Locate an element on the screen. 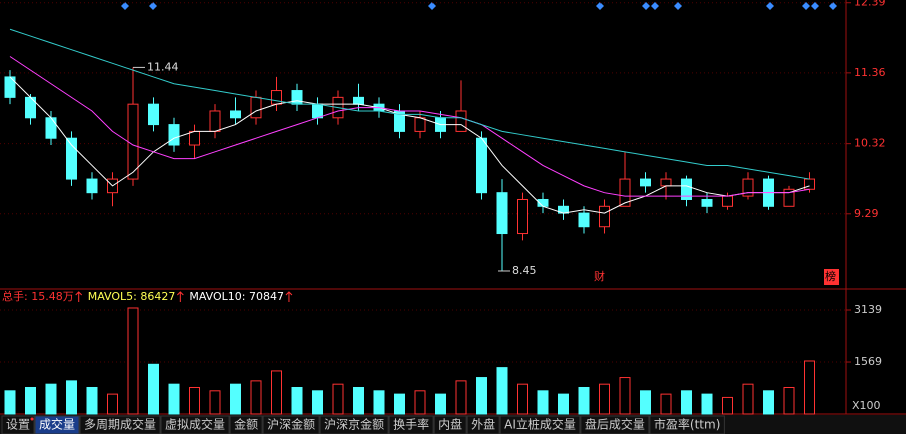 The width and height of the screenshot is (906, 434). up-arrow is located at coordinates (289, 296).